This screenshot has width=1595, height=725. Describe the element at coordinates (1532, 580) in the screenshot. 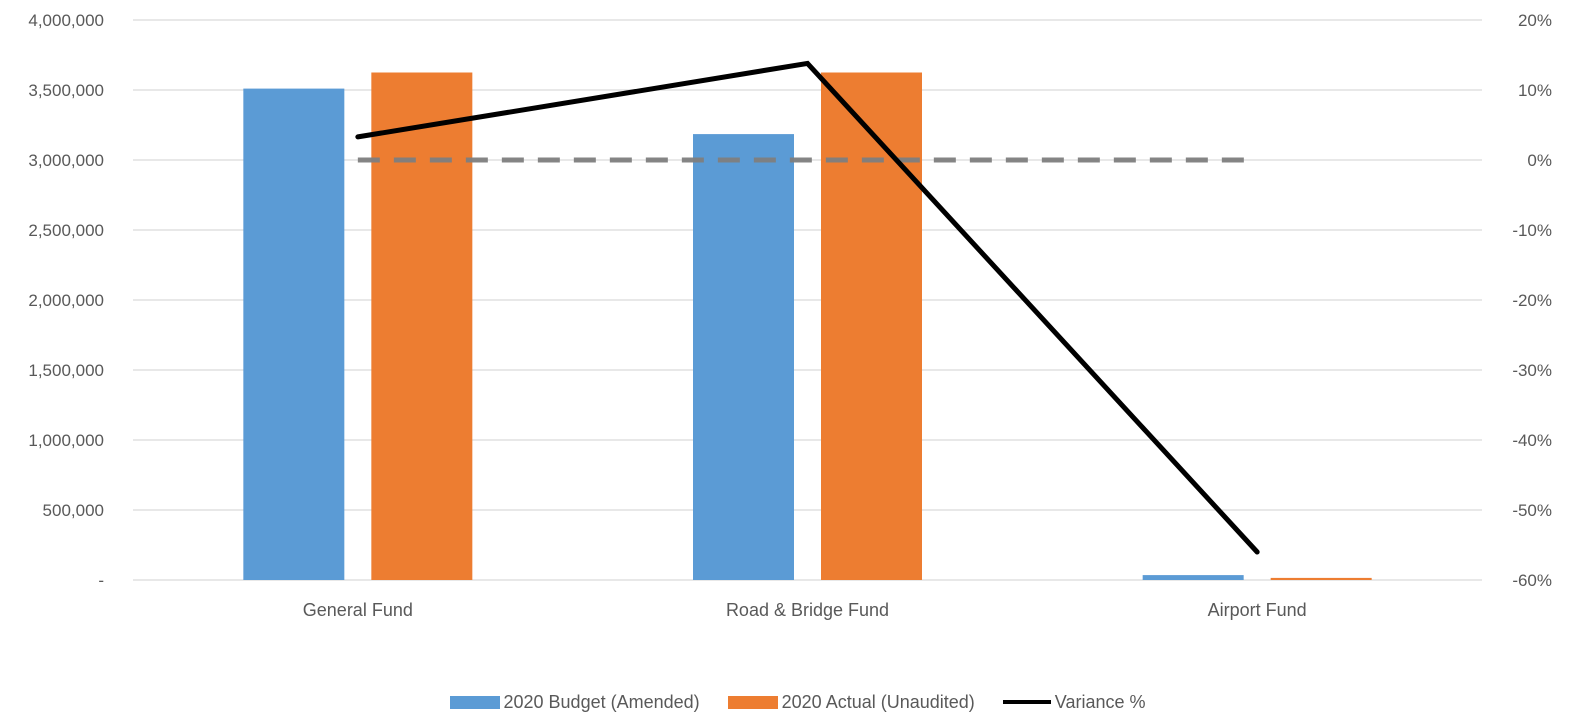

I see `right-tick-label: -60%` at that location.